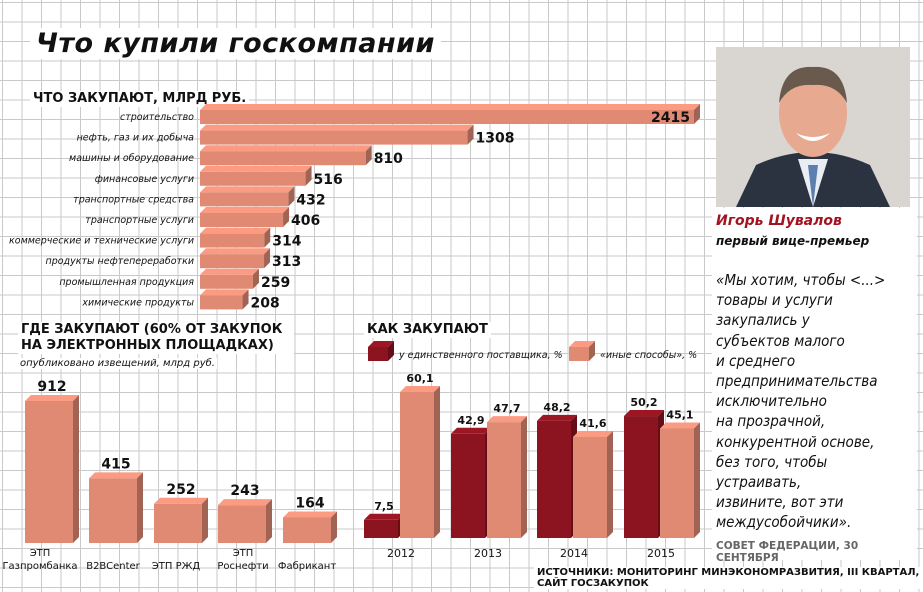 This screenshot has width=923, height=592. I want to click on vbar-2-top, so click(181, 500).